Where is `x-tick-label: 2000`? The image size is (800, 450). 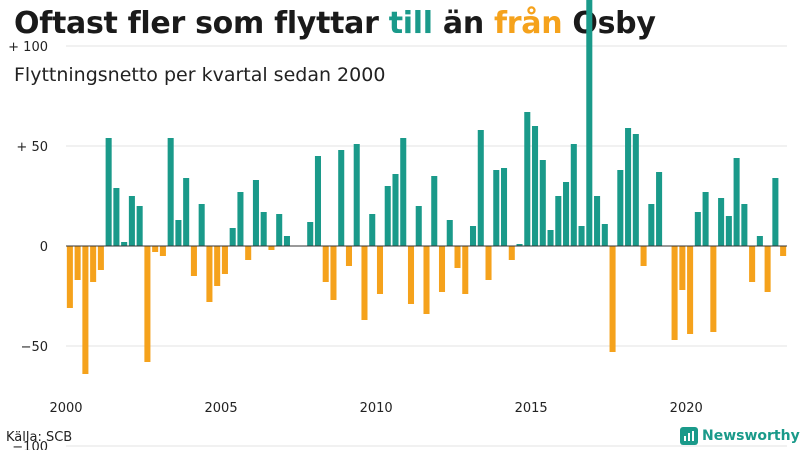
x-tick-label: 2000 is located at coordinates (65, 408).